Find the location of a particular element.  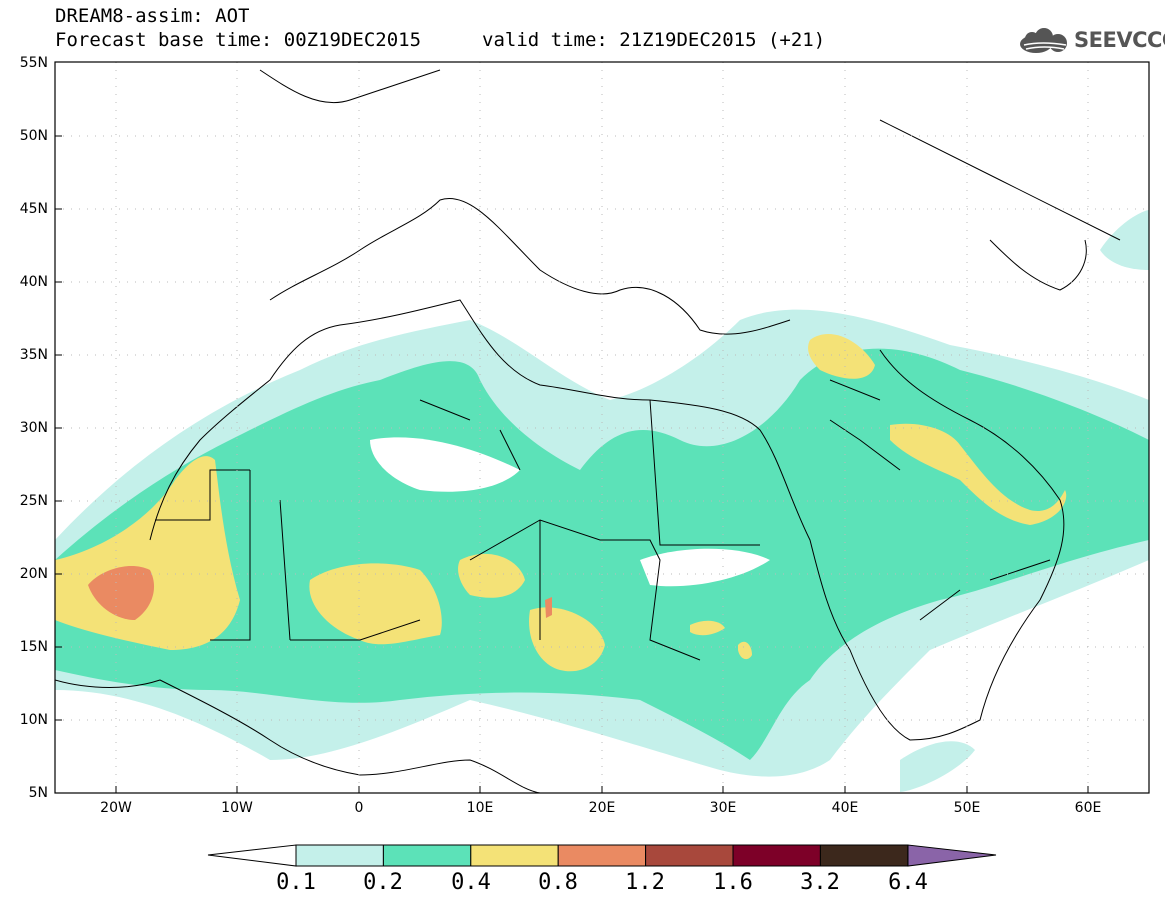

lon-label-10w: 10W is located at coordinates (237, 808).